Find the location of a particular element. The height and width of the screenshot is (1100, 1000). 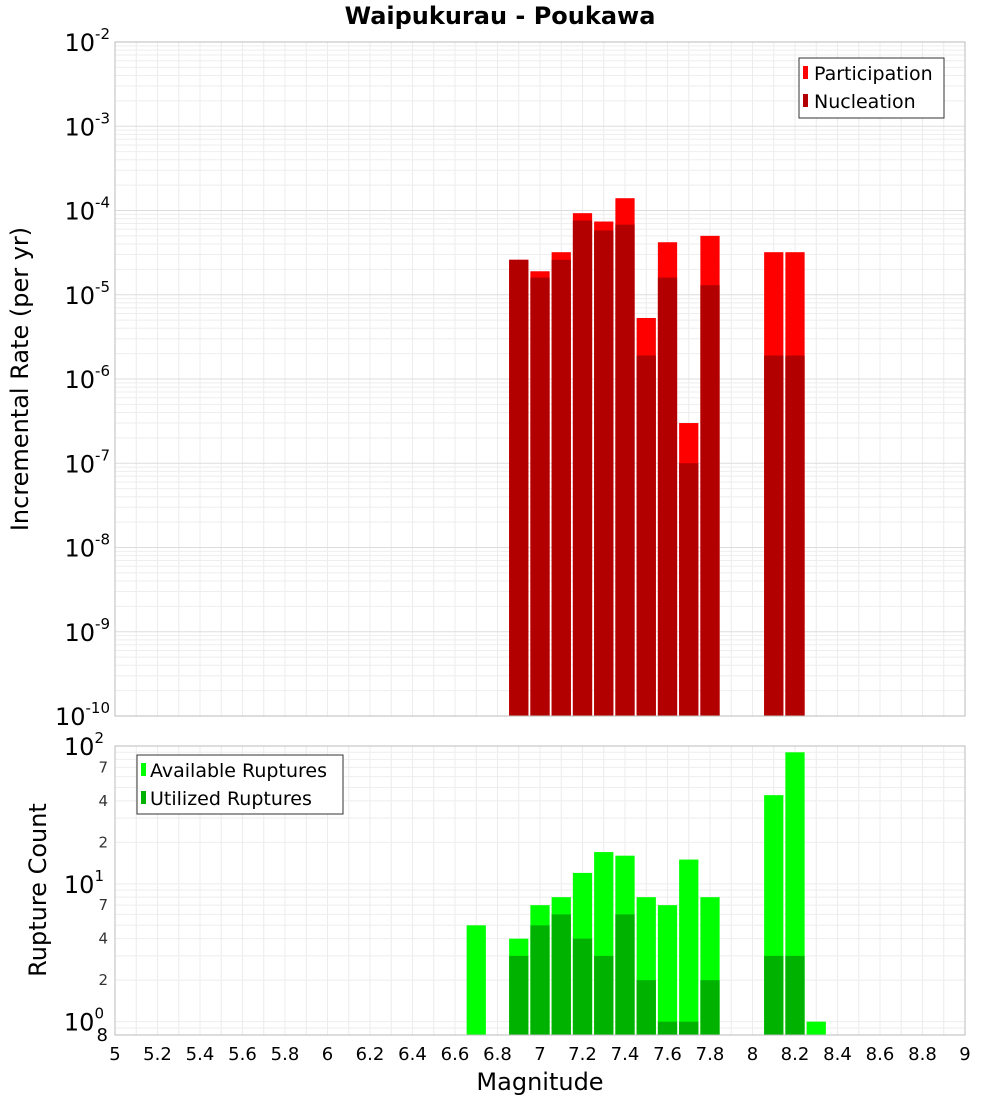

x-tick-label: 6.6 is located at coordinates (455, 1054).